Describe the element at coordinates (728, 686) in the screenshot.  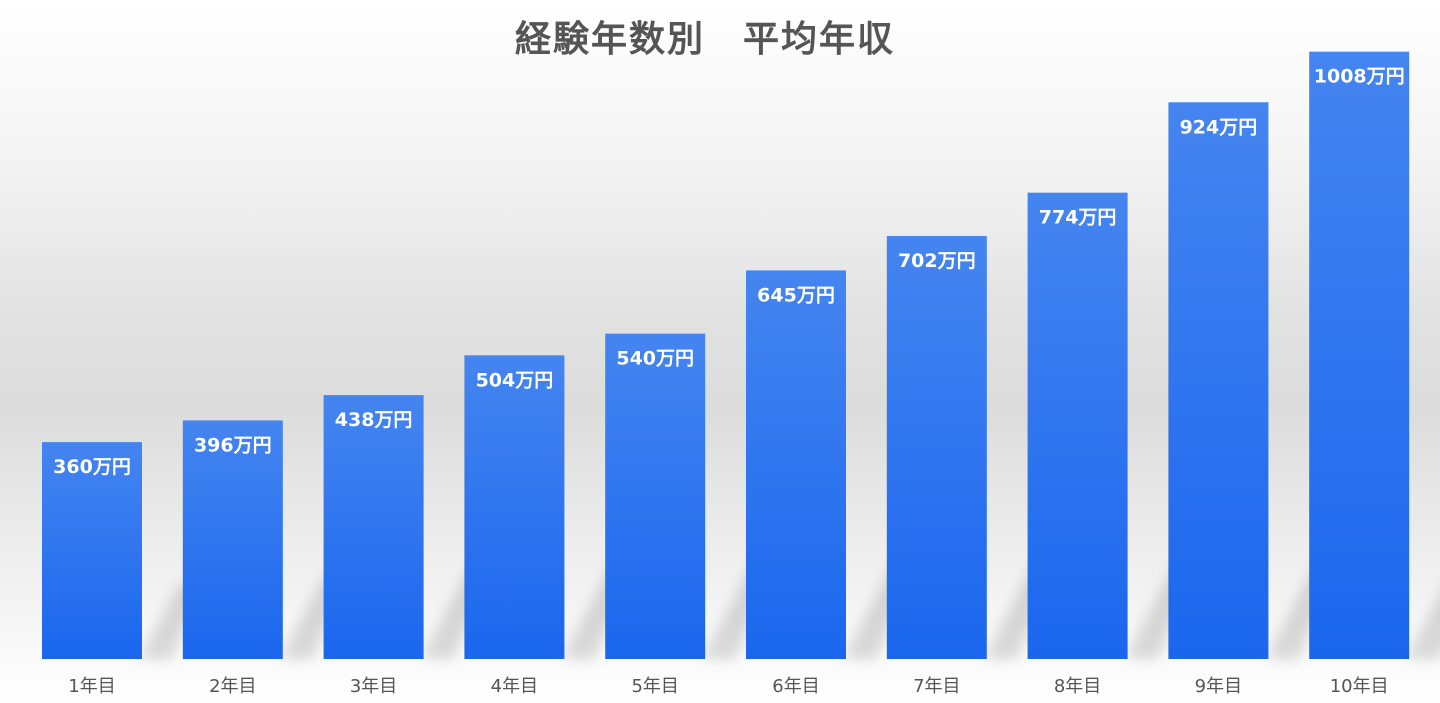
I see `category-axis-labels: 1年目 2年目 3年目 4年目 5年目 6年目 7年目 8年目 9年目 10年目` at that location.